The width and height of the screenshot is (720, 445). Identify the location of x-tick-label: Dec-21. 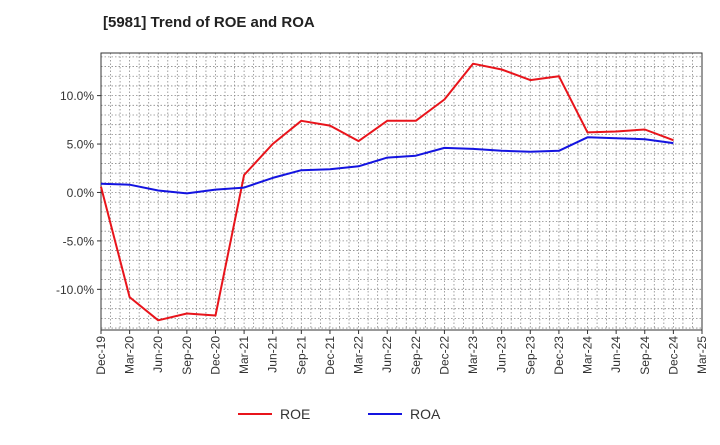
(330, 355).